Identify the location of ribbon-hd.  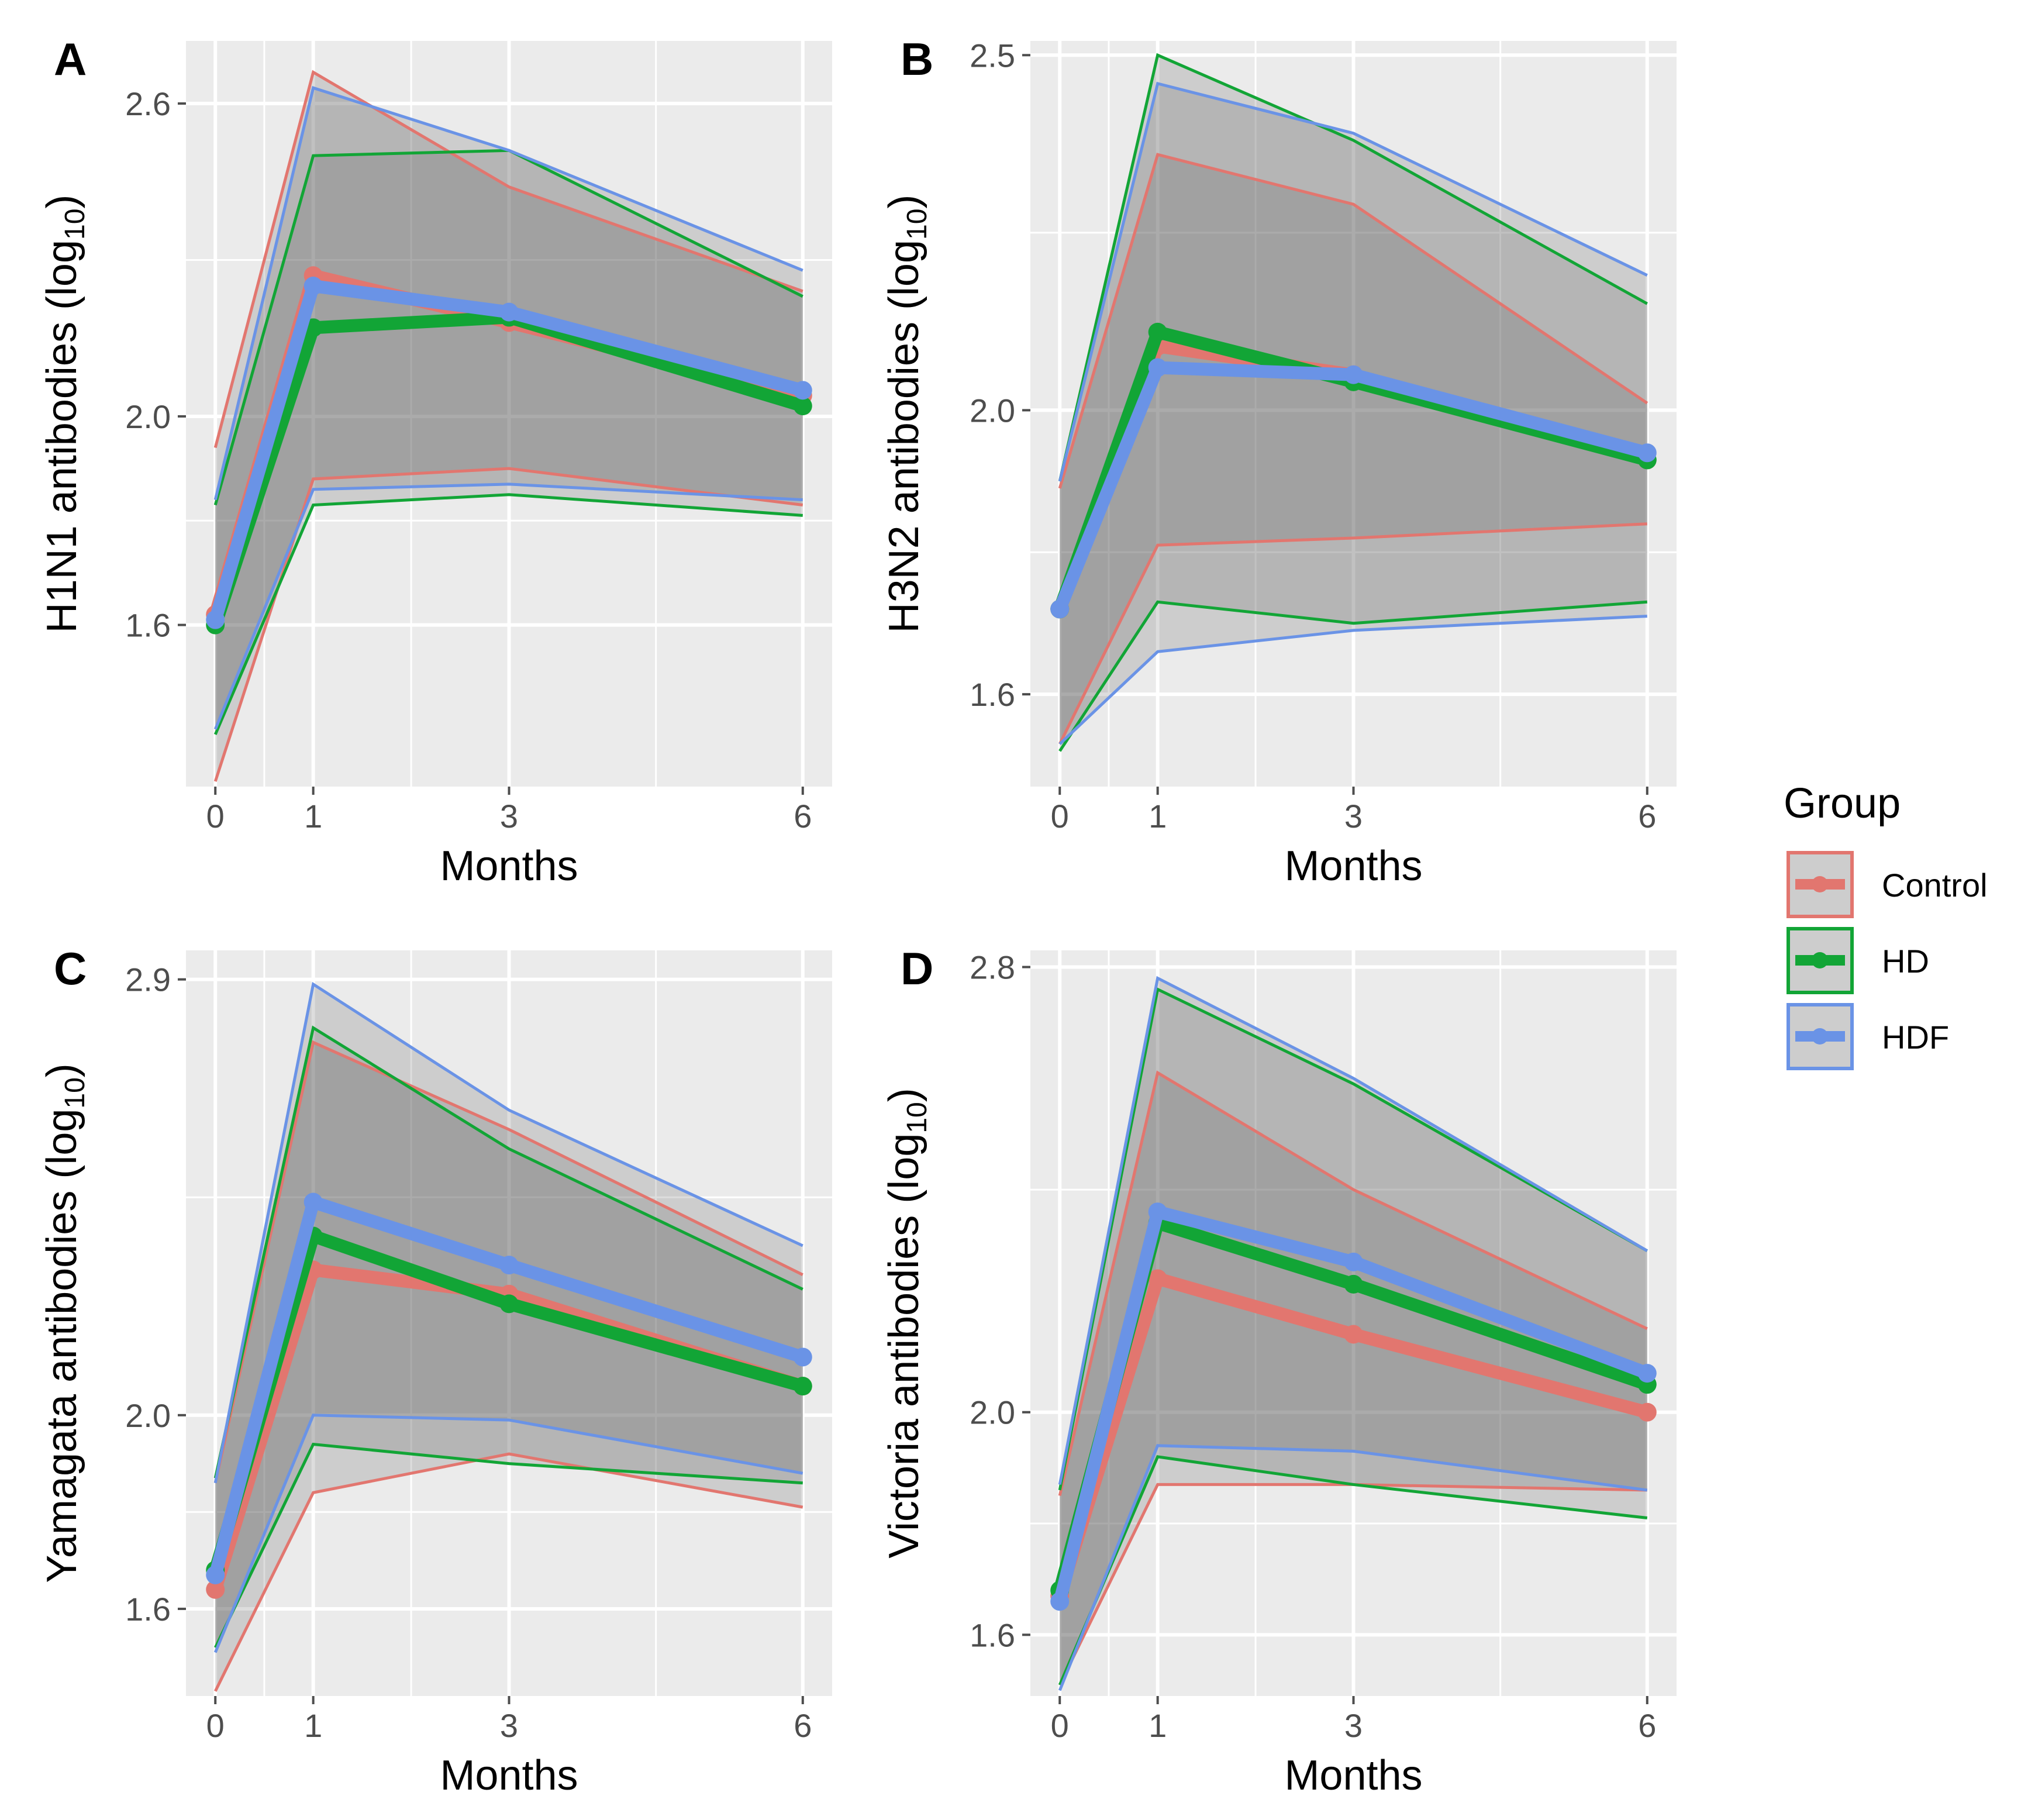
(1353, 403).